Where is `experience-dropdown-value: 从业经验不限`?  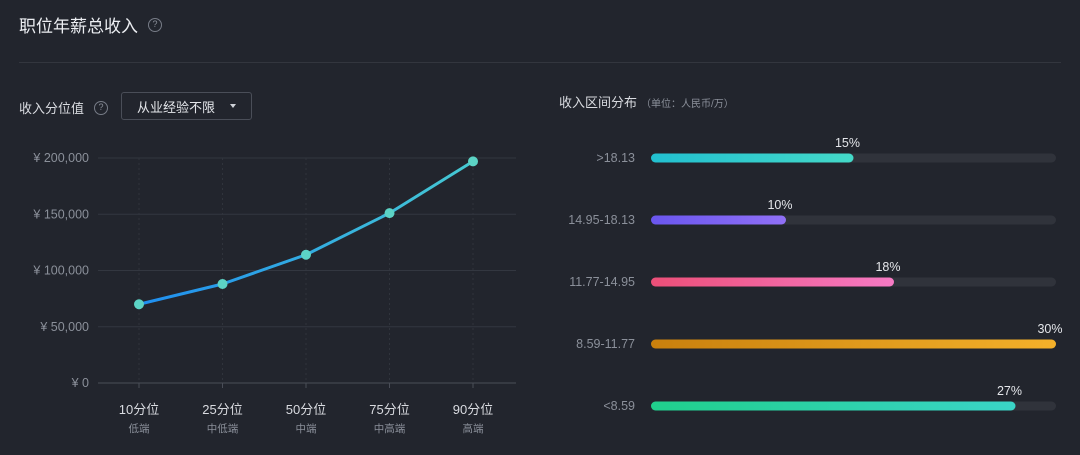
experience-dropdown-value: 从业经验不限 is located at coordinates (176, 107).